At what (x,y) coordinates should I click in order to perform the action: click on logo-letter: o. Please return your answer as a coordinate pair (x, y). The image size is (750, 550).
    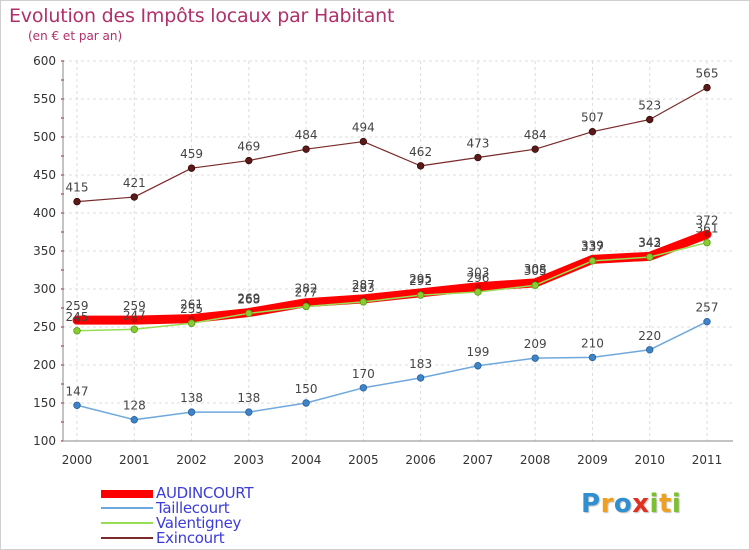
    Looking at the image, I should click on (623, 504).